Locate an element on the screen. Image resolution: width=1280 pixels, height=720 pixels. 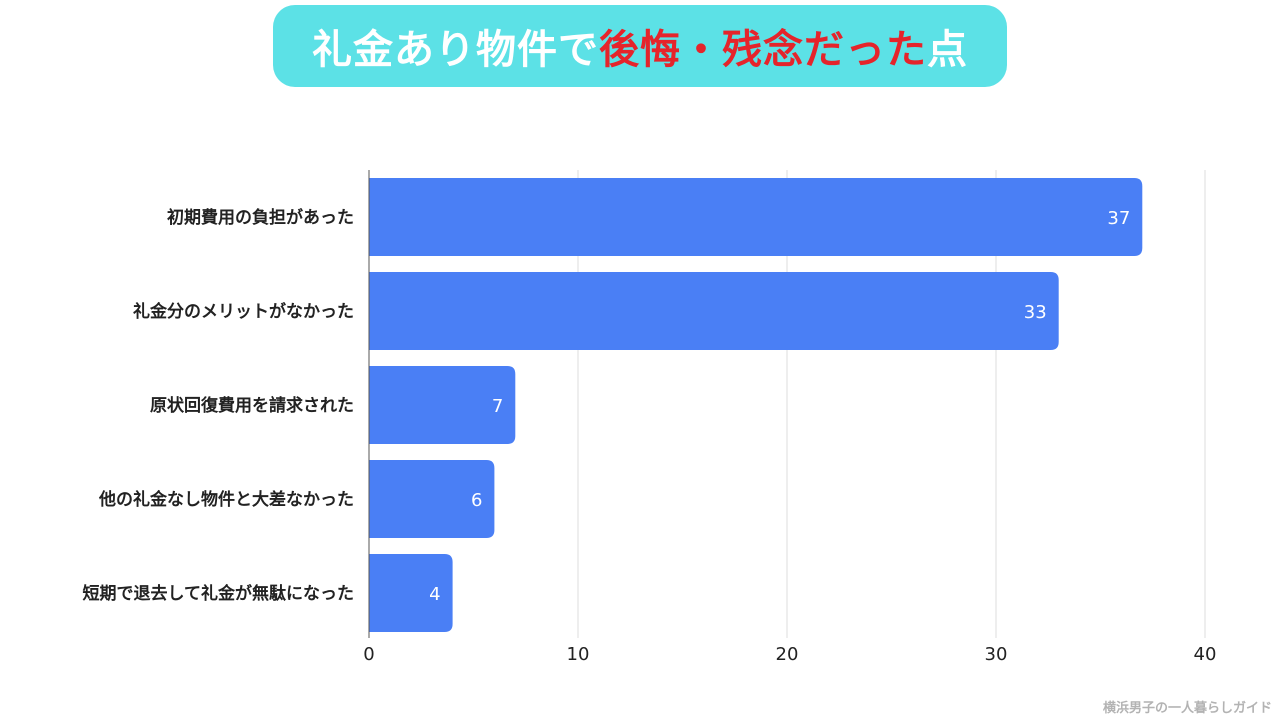
x-tick-label-10: 10 is located at coordinates (578, 654).